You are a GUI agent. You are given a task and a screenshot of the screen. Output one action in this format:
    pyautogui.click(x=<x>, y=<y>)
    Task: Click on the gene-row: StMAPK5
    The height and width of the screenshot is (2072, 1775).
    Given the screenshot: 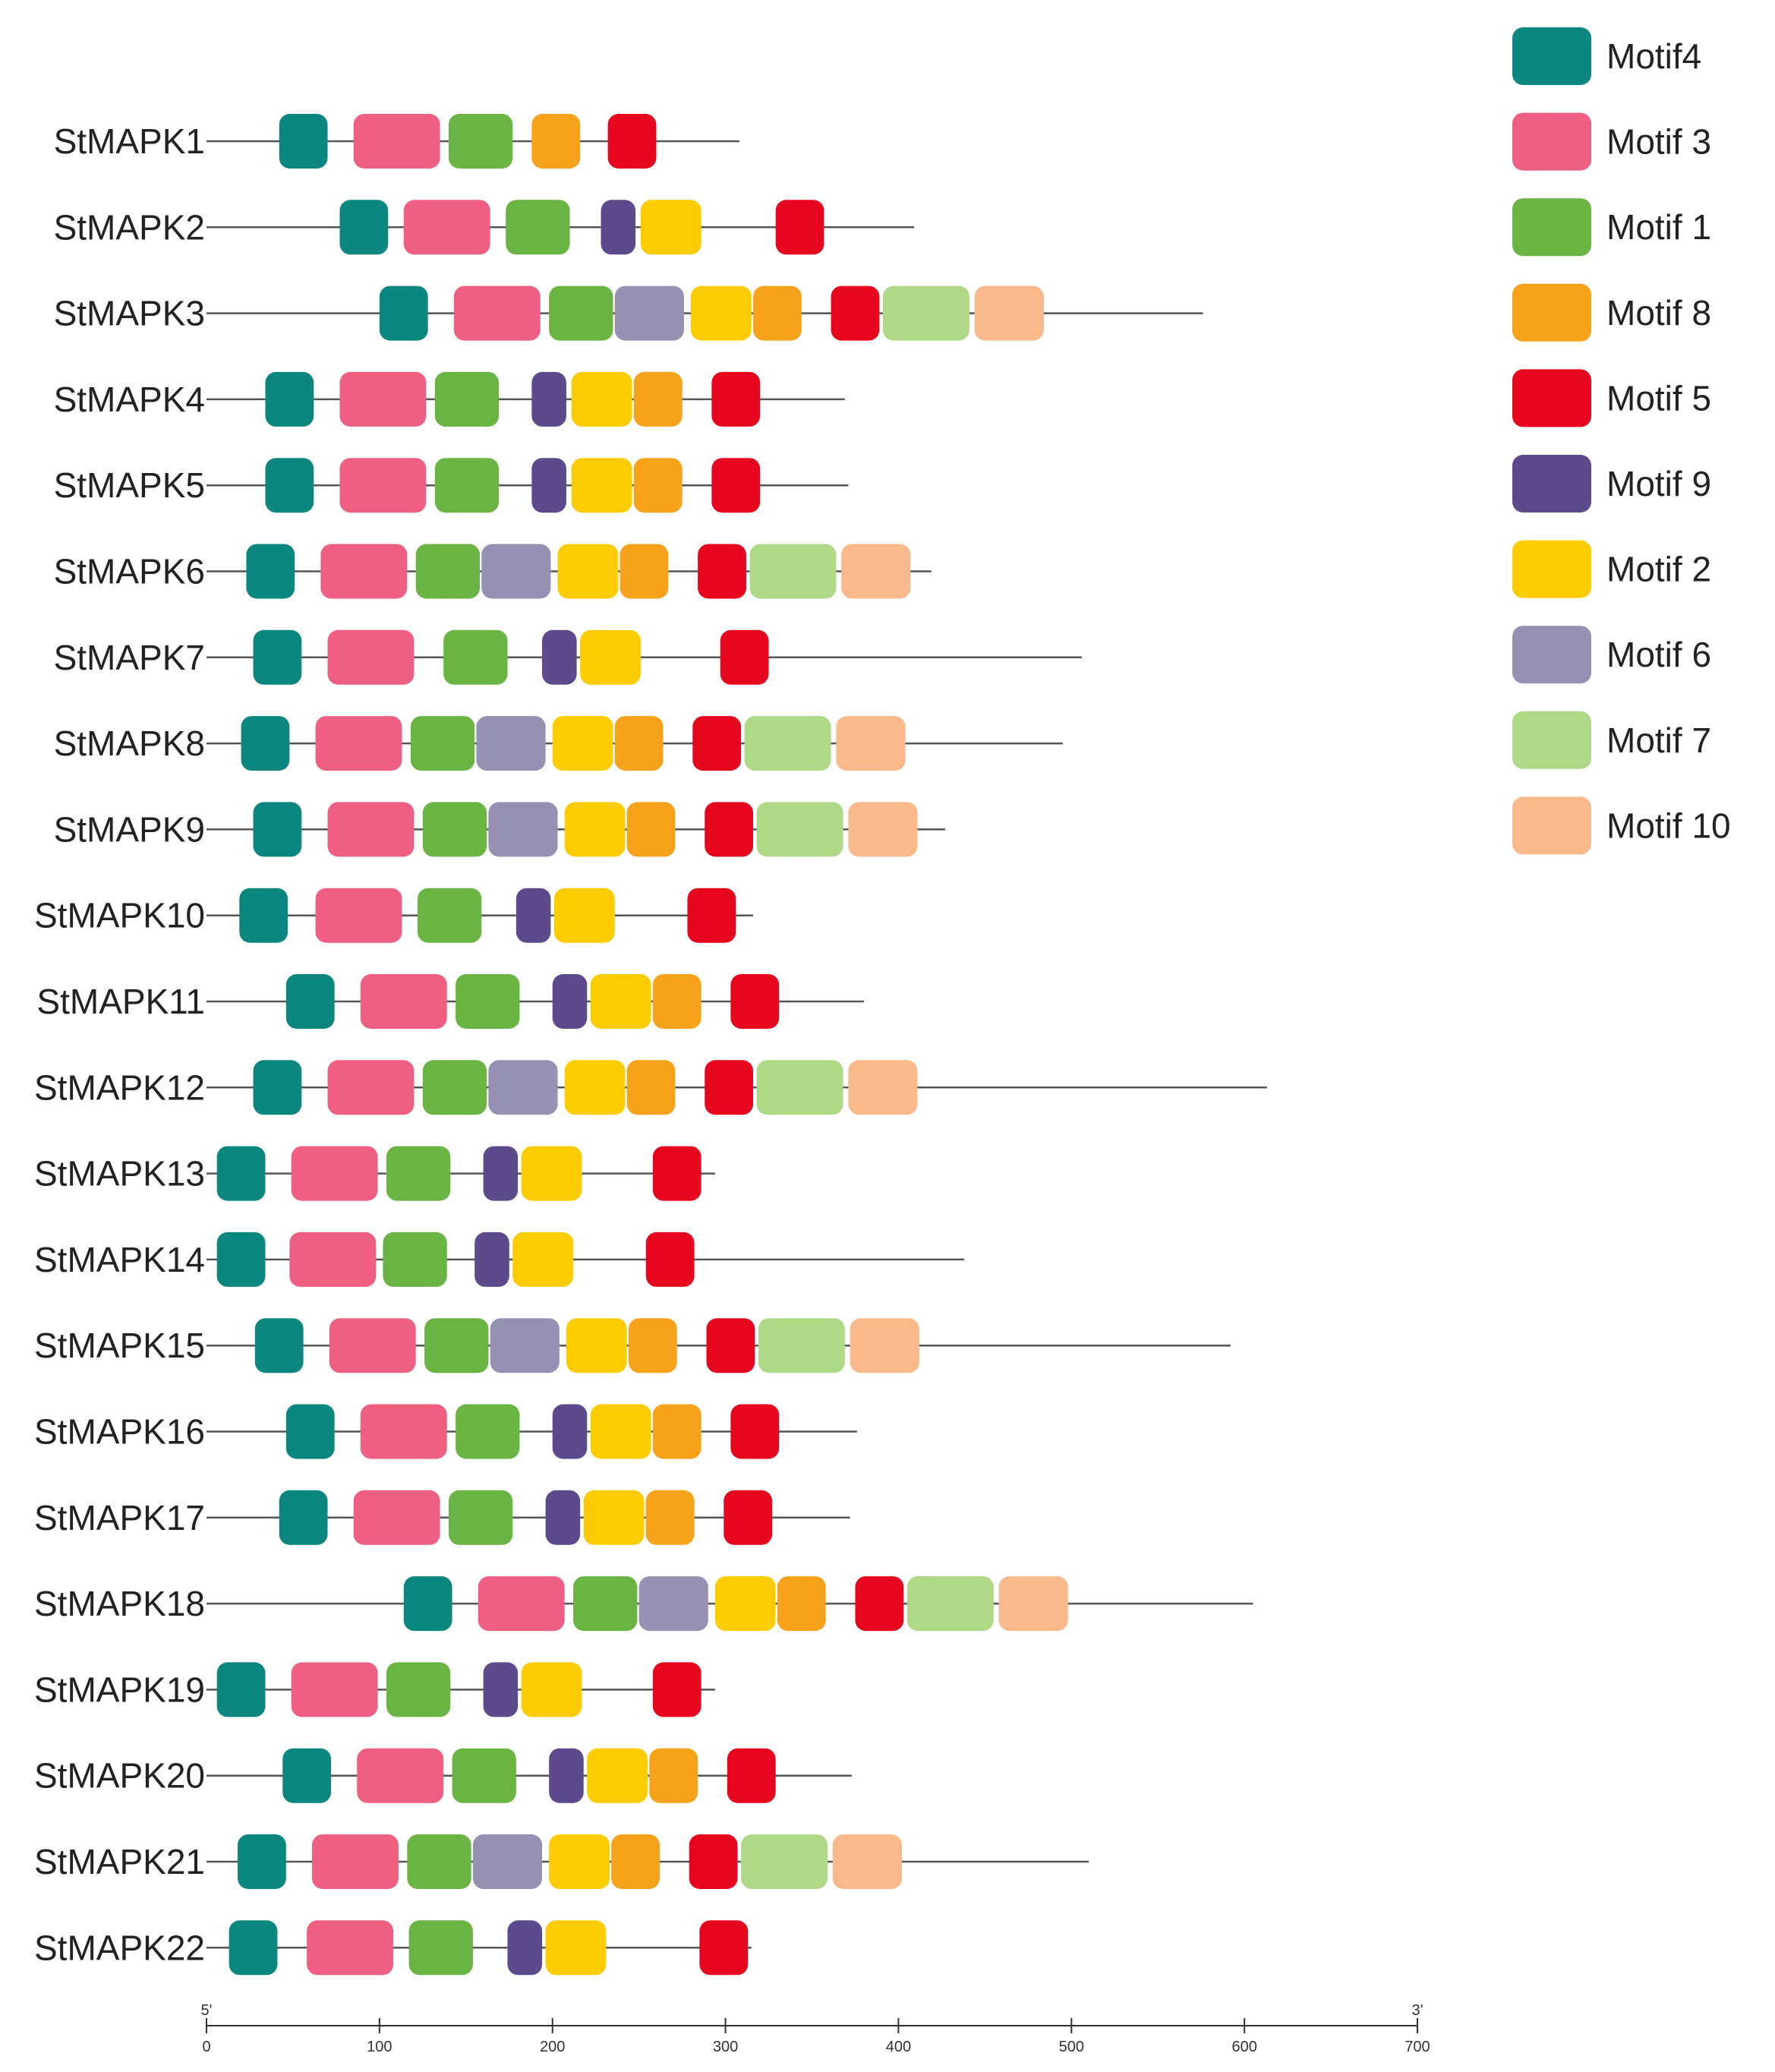 What is the action you would take?
    pyautogui.click(x=451, y=485)
    